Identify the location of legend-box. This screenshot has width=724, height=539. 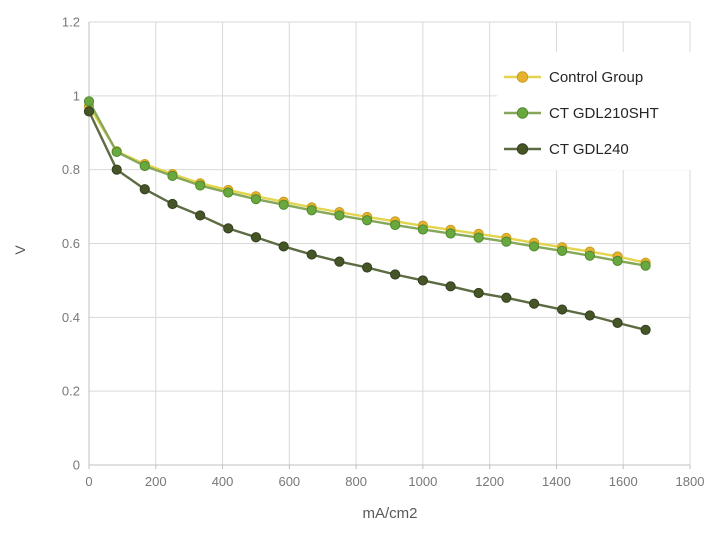
(595, 111).